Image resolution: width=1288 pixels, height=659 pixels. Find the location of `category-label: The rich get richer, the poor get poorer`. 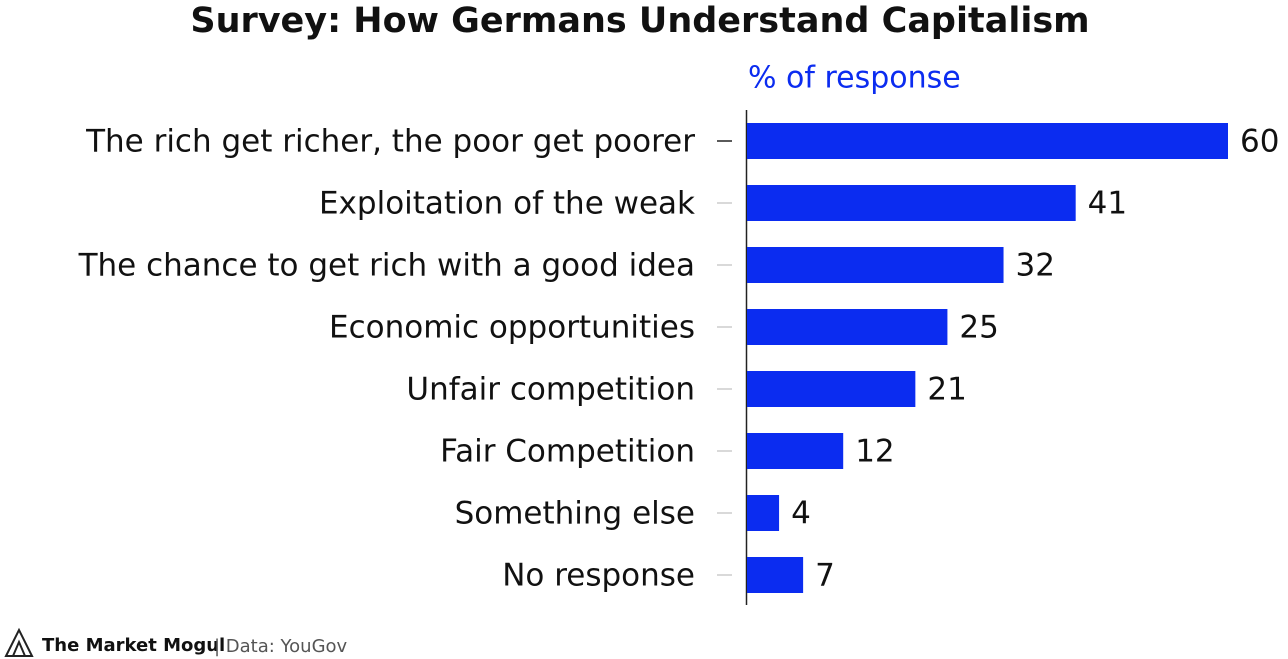

category-label: The rich get richer, the poor get poorer is located at coordinates (390, 142).